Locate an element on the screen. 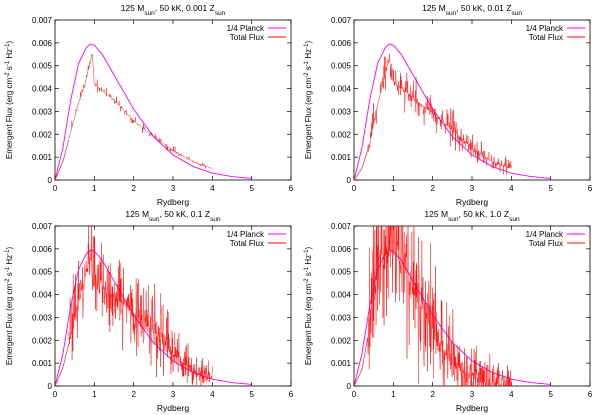  chart-title: 125 Msun, 50 kK, 0.1 Zsun is located at coordinates (173, 216).